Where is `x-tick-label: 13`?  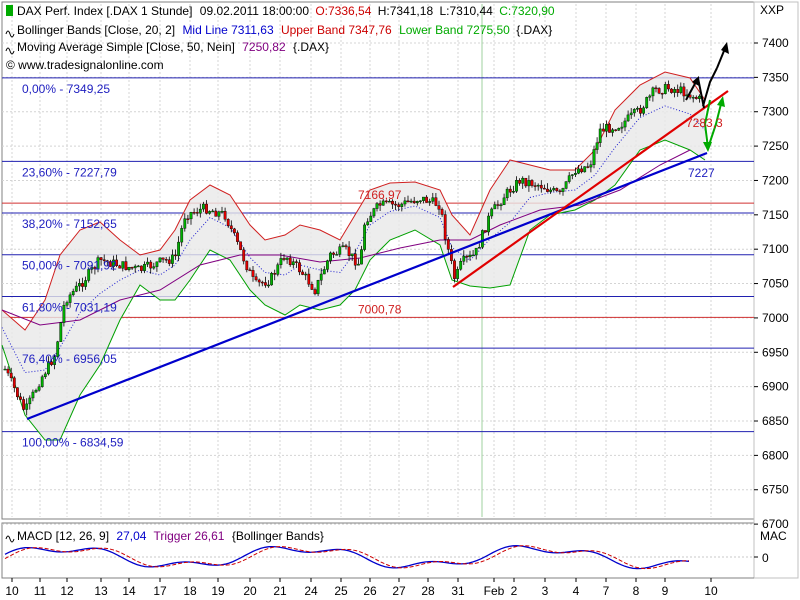
x-tick-label: 13 is located at coordinates (101, 591).